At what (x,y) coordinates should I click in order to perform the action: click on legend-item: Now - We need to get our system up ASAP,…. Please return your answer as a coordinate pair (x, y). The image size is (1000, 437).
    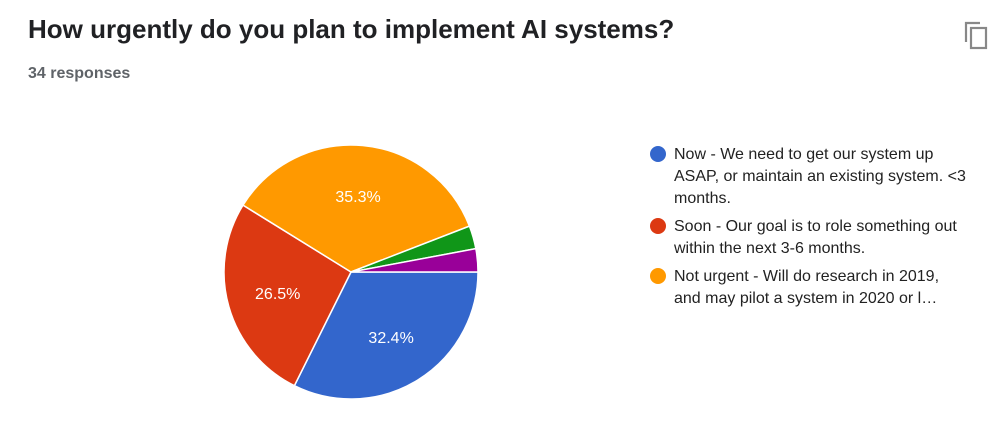
    Looking at the image, I should click on (810, 177).